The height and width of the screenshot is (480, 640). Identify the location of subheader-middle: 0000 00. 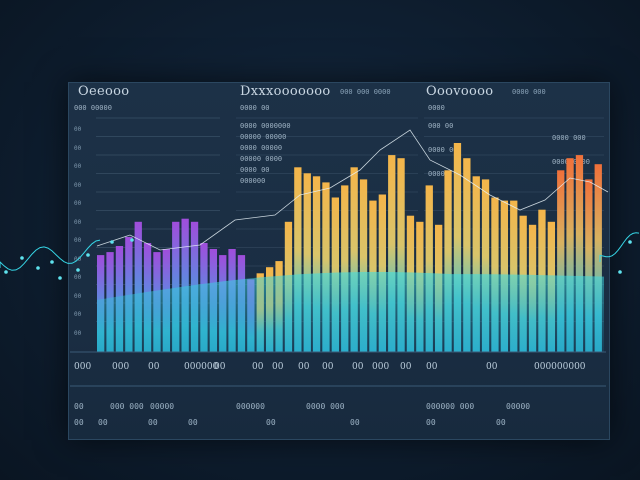
(255, 108).